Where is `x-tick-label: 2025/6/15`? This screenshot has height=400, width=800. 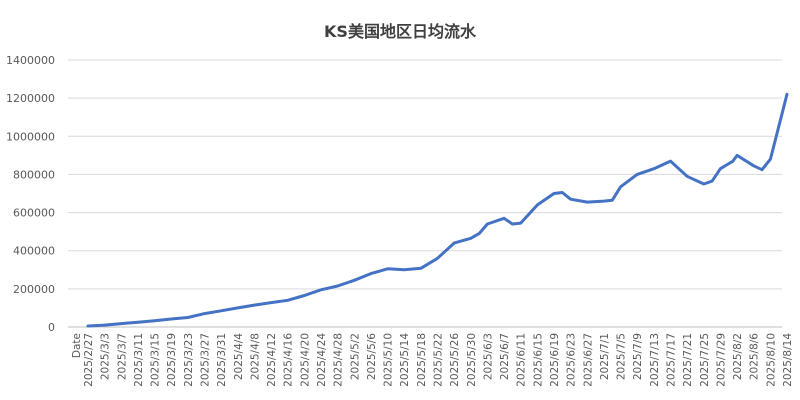
x-tick-label: 2025/6/15 is located at coordinates (538, 360).